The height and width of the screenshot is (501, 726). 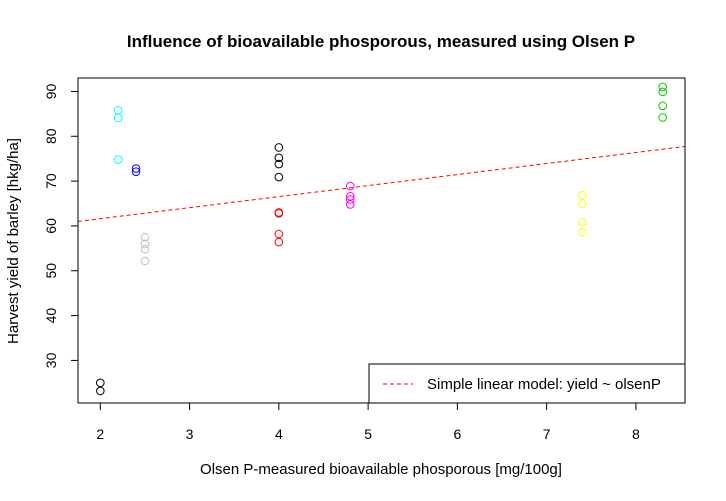 I want to click on y-tick-label: 50, so click(x=51, y=271).